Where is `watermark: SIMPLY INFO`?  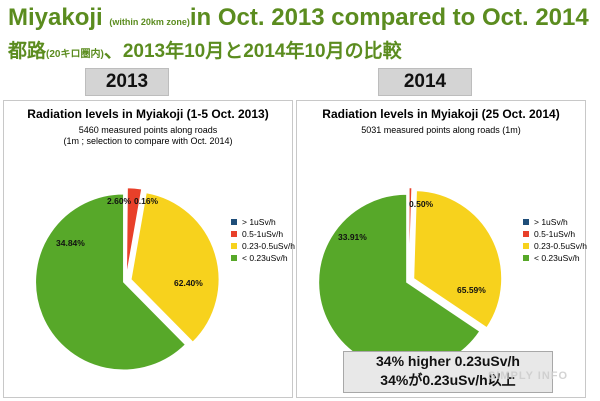
watermark: SIMPLY INFO is located at coordinates (528, 376).